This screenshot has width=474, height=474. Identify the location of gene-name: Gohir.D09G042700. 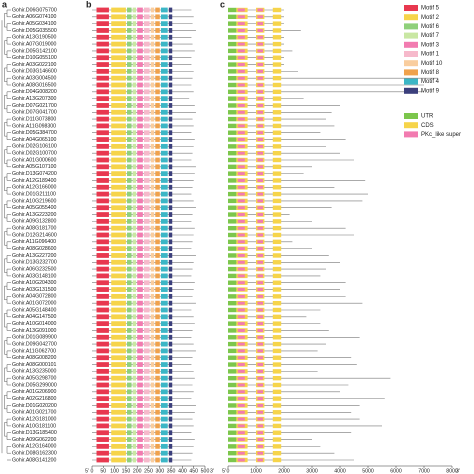
(34, 344).